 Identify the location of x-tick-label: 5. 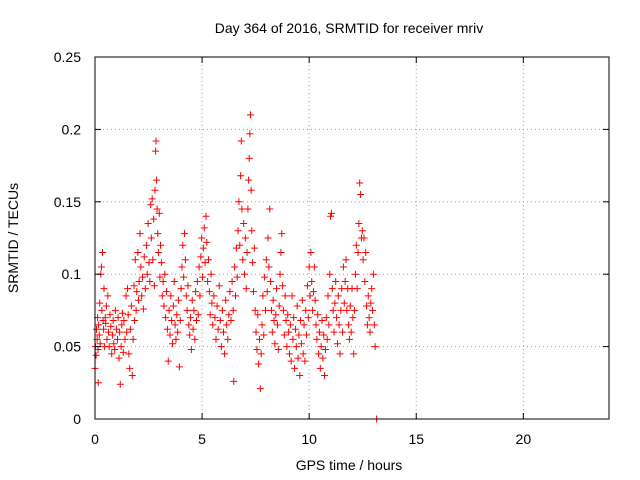
(202, 439).